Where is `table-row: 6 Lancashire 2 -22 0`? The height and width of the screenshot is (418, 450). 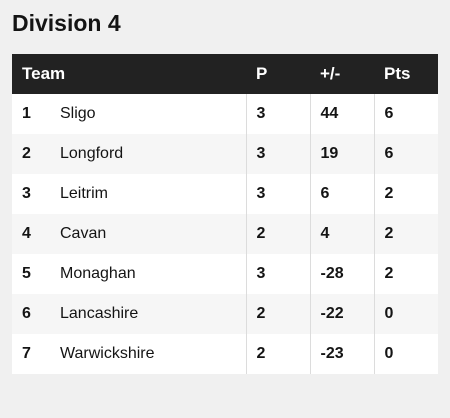
table-row: 6 Lancashire 2 -22 0 is located at coordinates (225, 314).